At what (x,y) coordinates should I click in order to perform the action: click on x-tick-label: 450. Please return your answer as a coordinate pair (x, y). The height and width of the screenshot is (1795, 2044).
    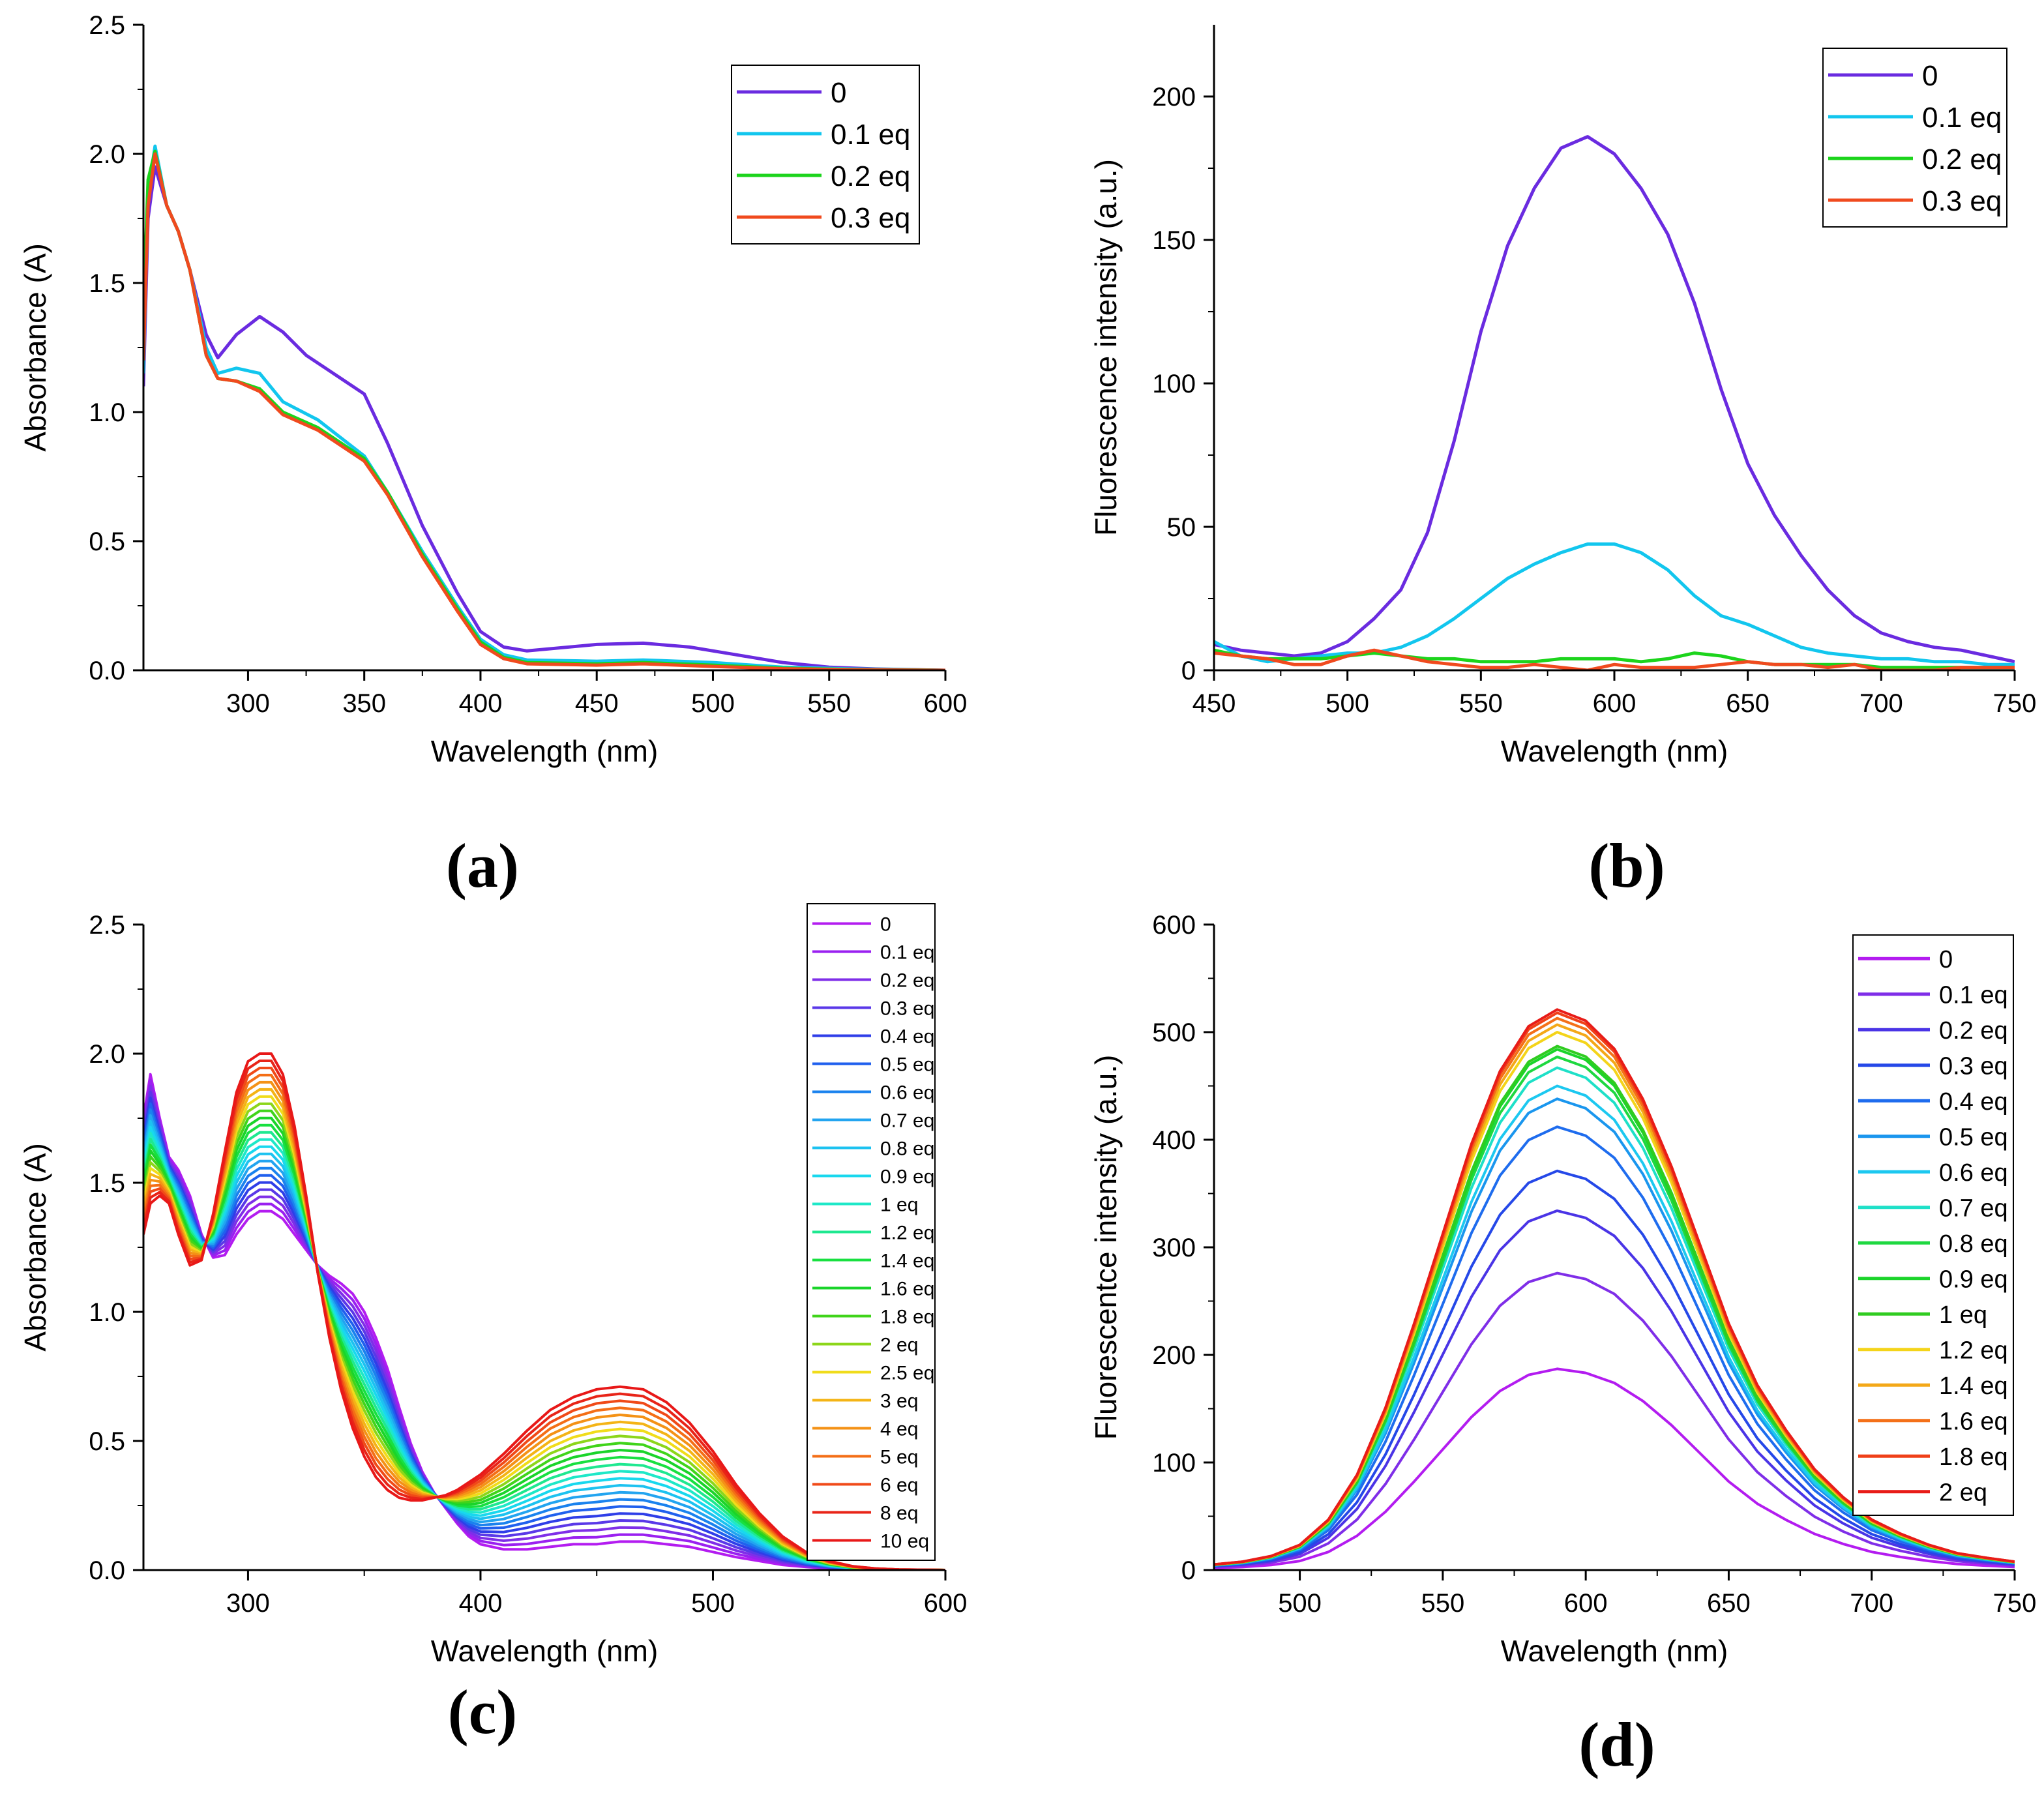
    Looking at the image, I should click on (597, 703).